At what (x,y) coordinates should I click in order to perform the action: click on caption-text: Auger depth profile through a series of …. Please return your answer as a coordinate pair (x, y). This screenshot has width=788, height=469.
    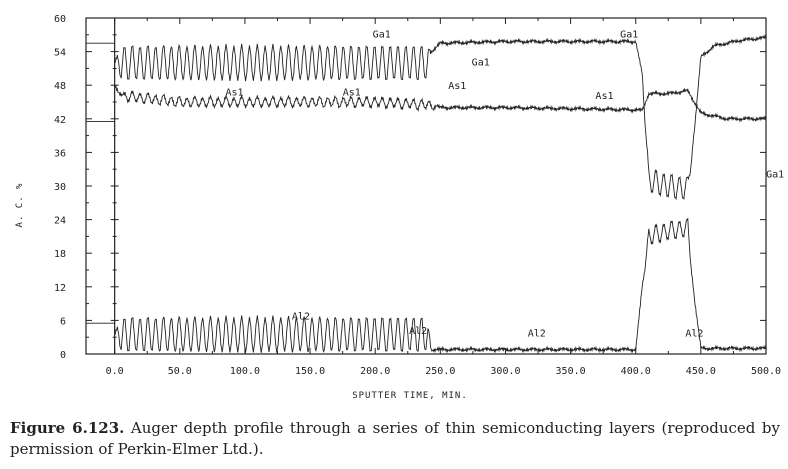
    Looking at the image, I should click on (395, 438).